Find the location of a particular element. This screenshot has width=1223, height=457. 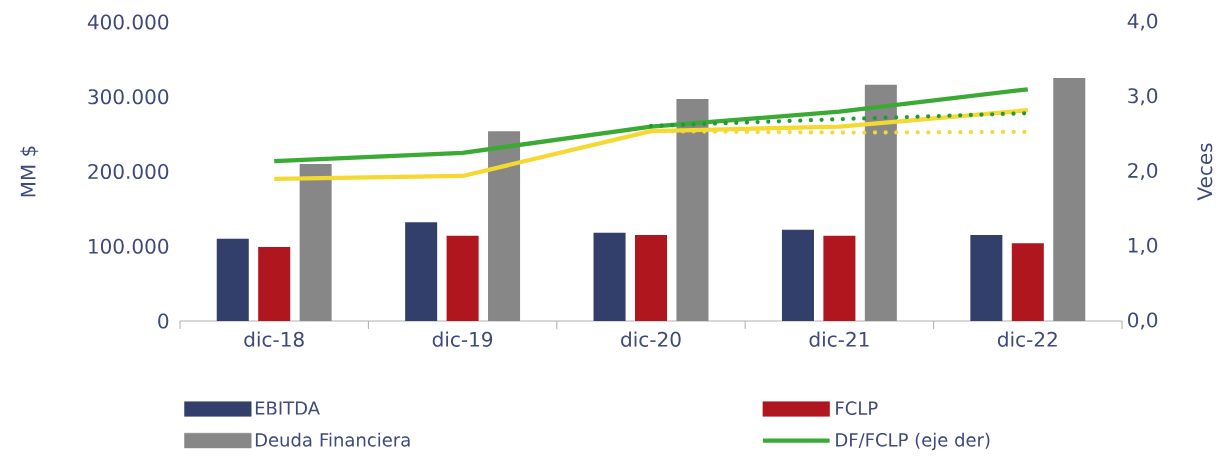

y2-tick-label: 0,0 is located at coordinates (1143, 321).